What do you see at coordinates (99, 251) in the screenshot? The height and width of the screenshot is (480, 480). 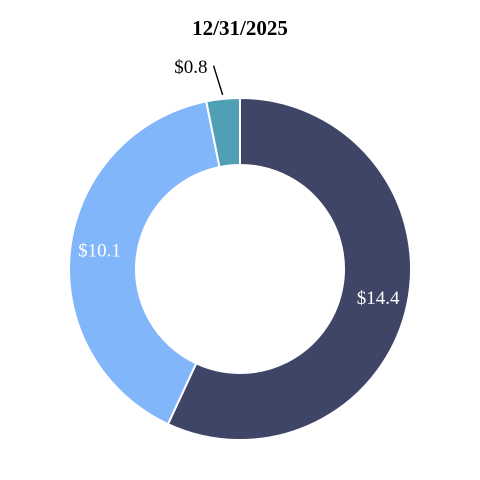 I see `slice-label-10-1: $10.1` at bounding box center [99, 251].